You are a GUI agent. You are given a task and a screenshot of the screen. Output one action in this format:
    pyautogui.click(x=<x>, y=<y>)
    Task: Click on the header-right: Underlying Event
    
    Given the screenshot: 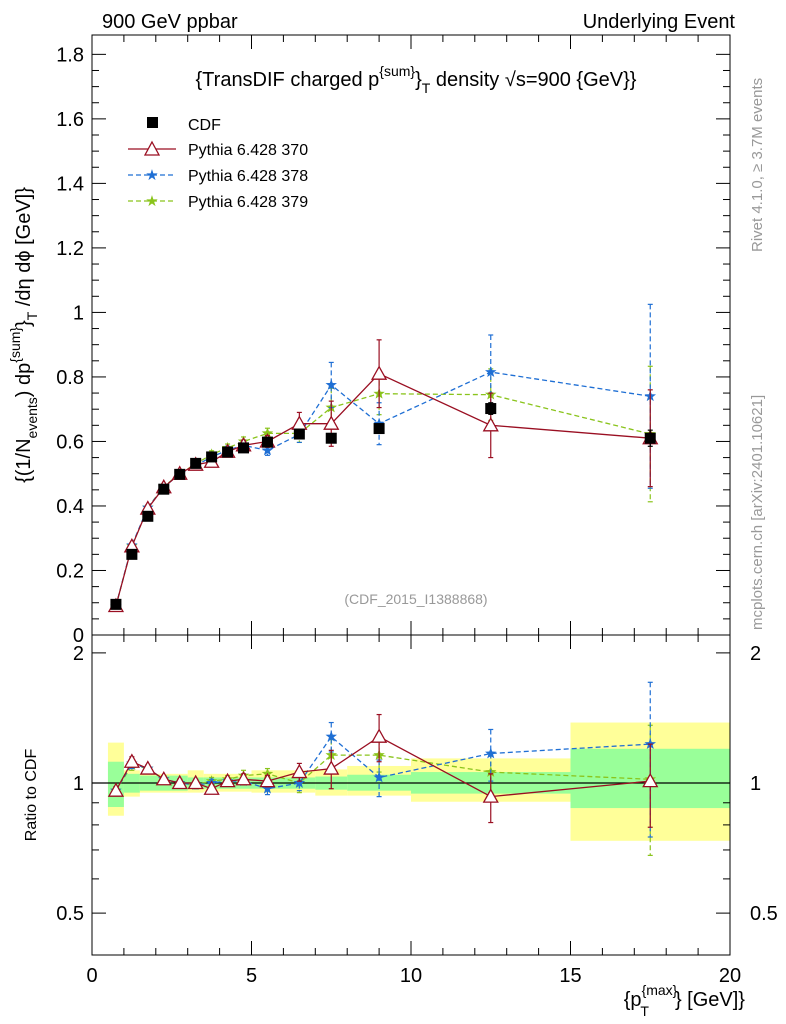 What is the action you would take?
    pyautogui.click(x=659, y=22)
    